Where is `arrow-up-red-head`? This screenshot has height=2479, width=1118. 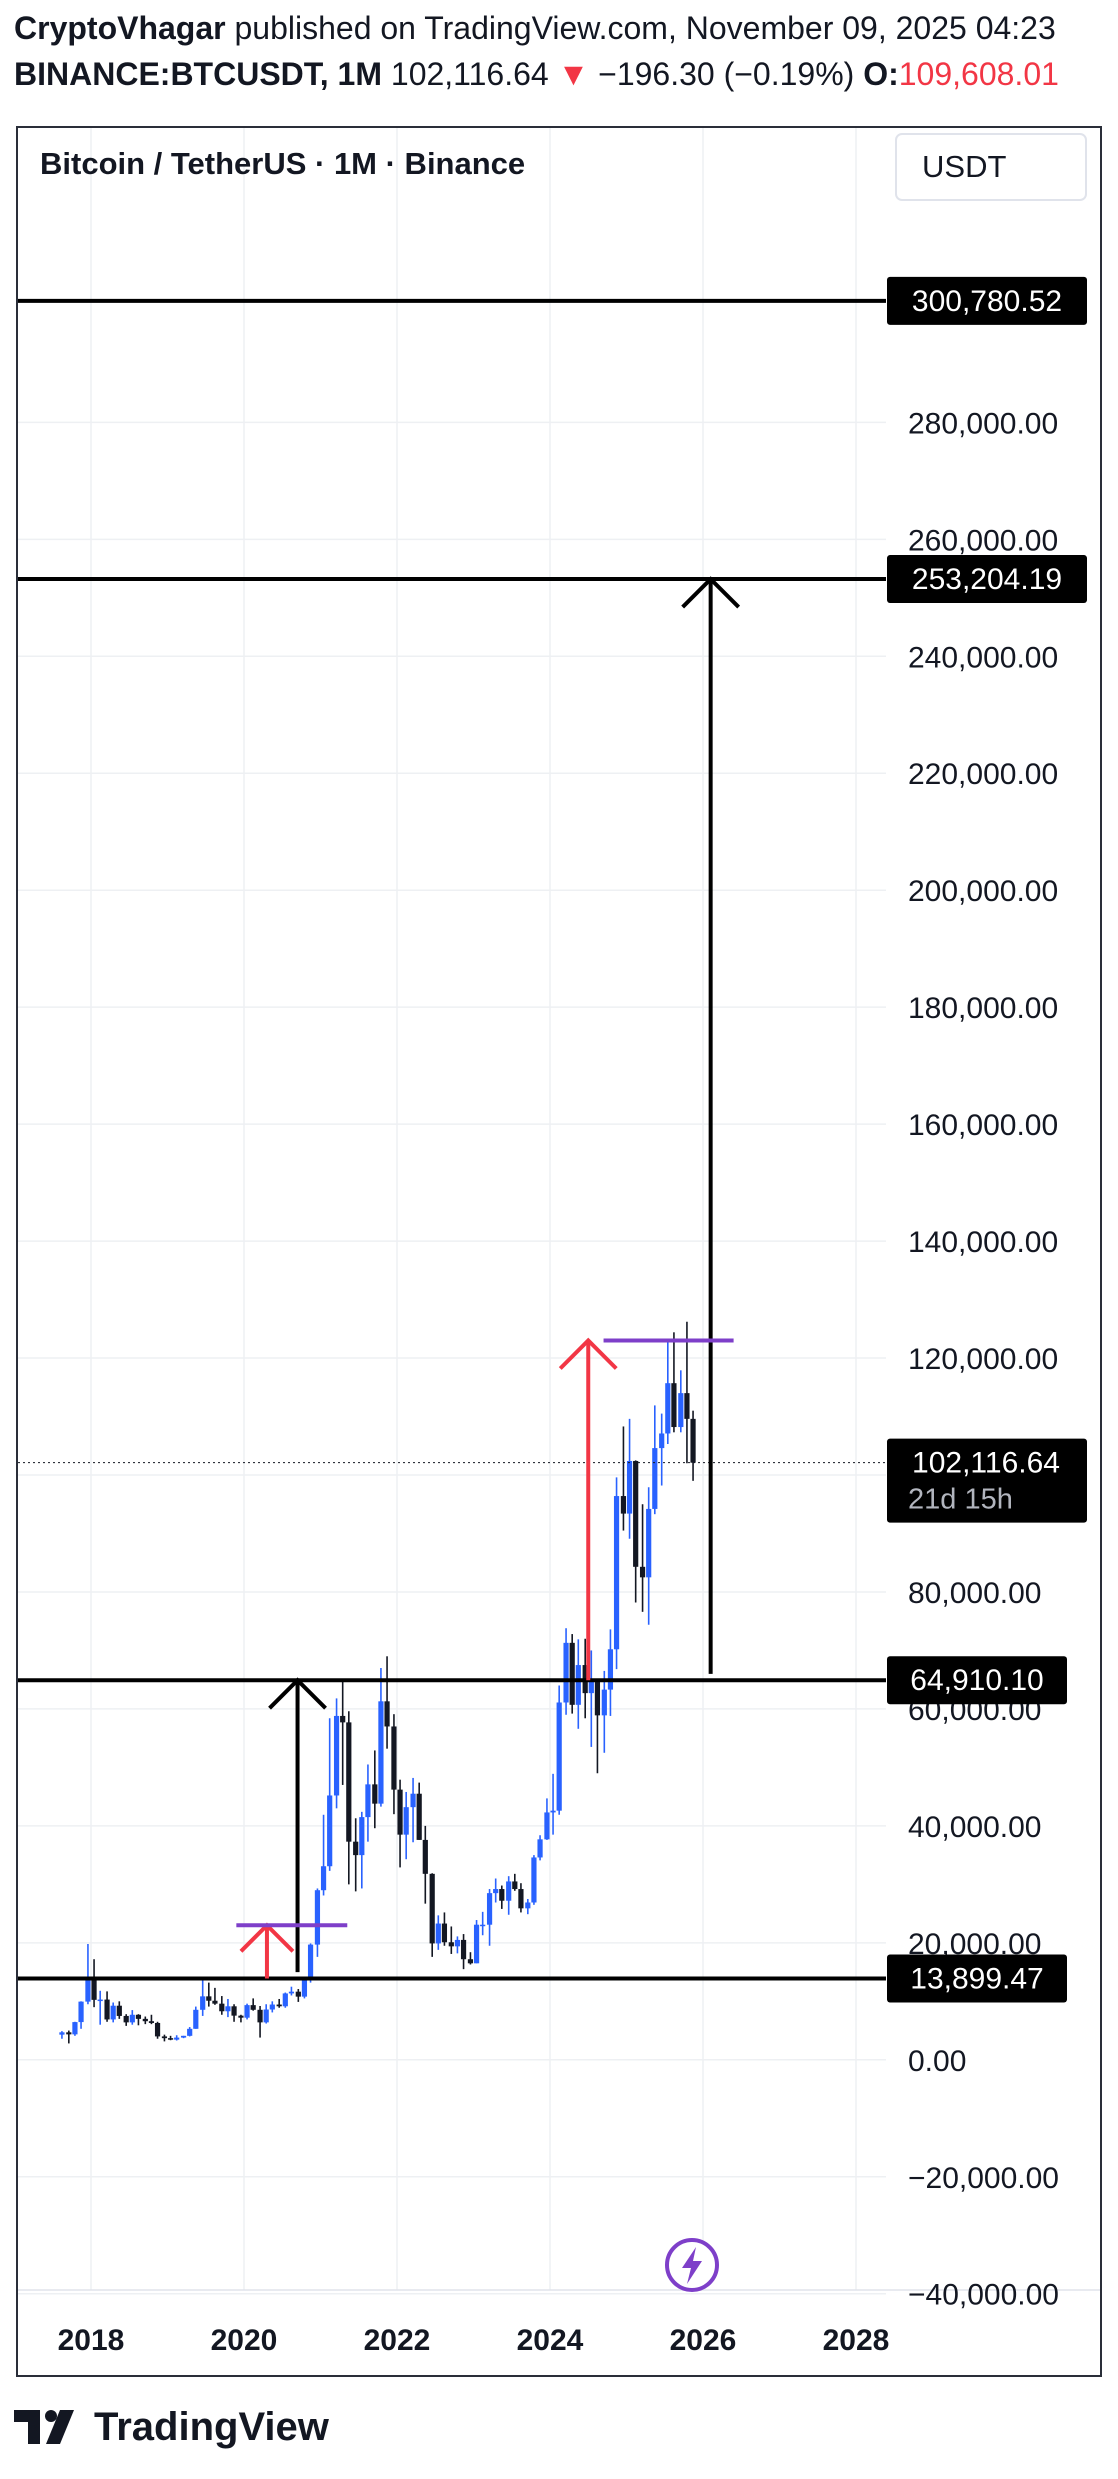 arrow-up-red-head is located at coordinates (588, 1353).